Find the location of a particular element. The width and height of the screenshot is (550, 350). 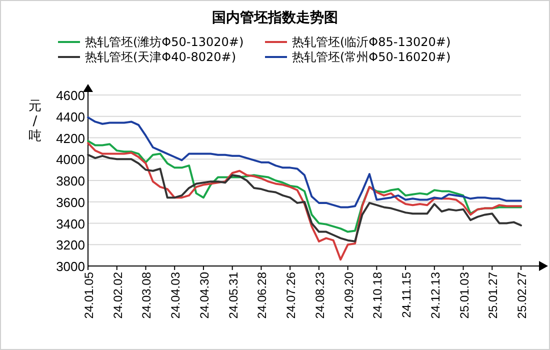

x-tick-label: 24.05.31 is located at coordinates (233, 295).